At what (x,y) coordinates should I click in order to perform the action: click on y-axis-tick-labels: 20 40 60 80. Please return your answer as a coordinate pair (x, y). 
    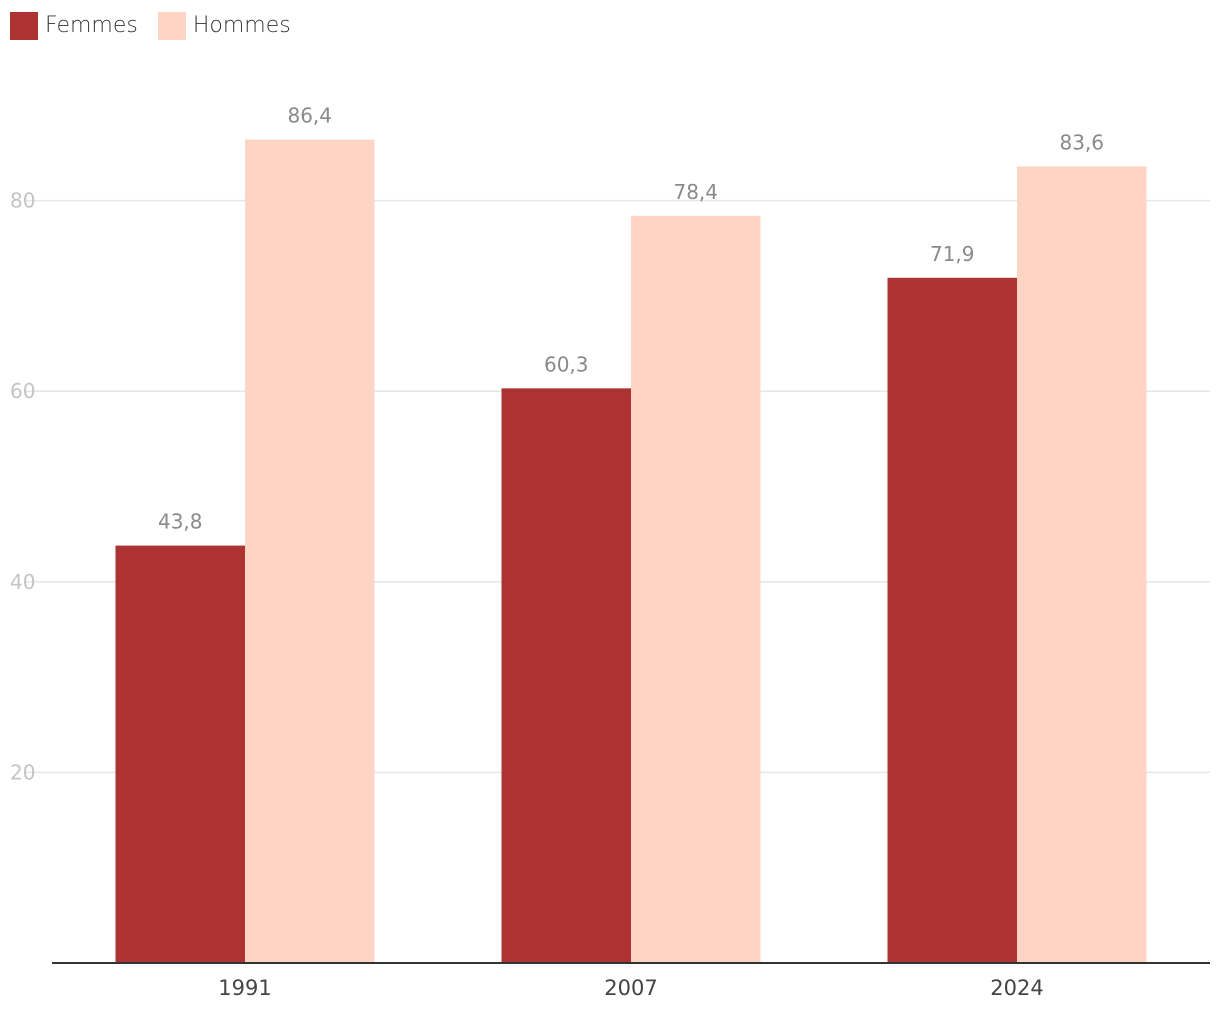
    Looking at the image, I should click on (22, 487).